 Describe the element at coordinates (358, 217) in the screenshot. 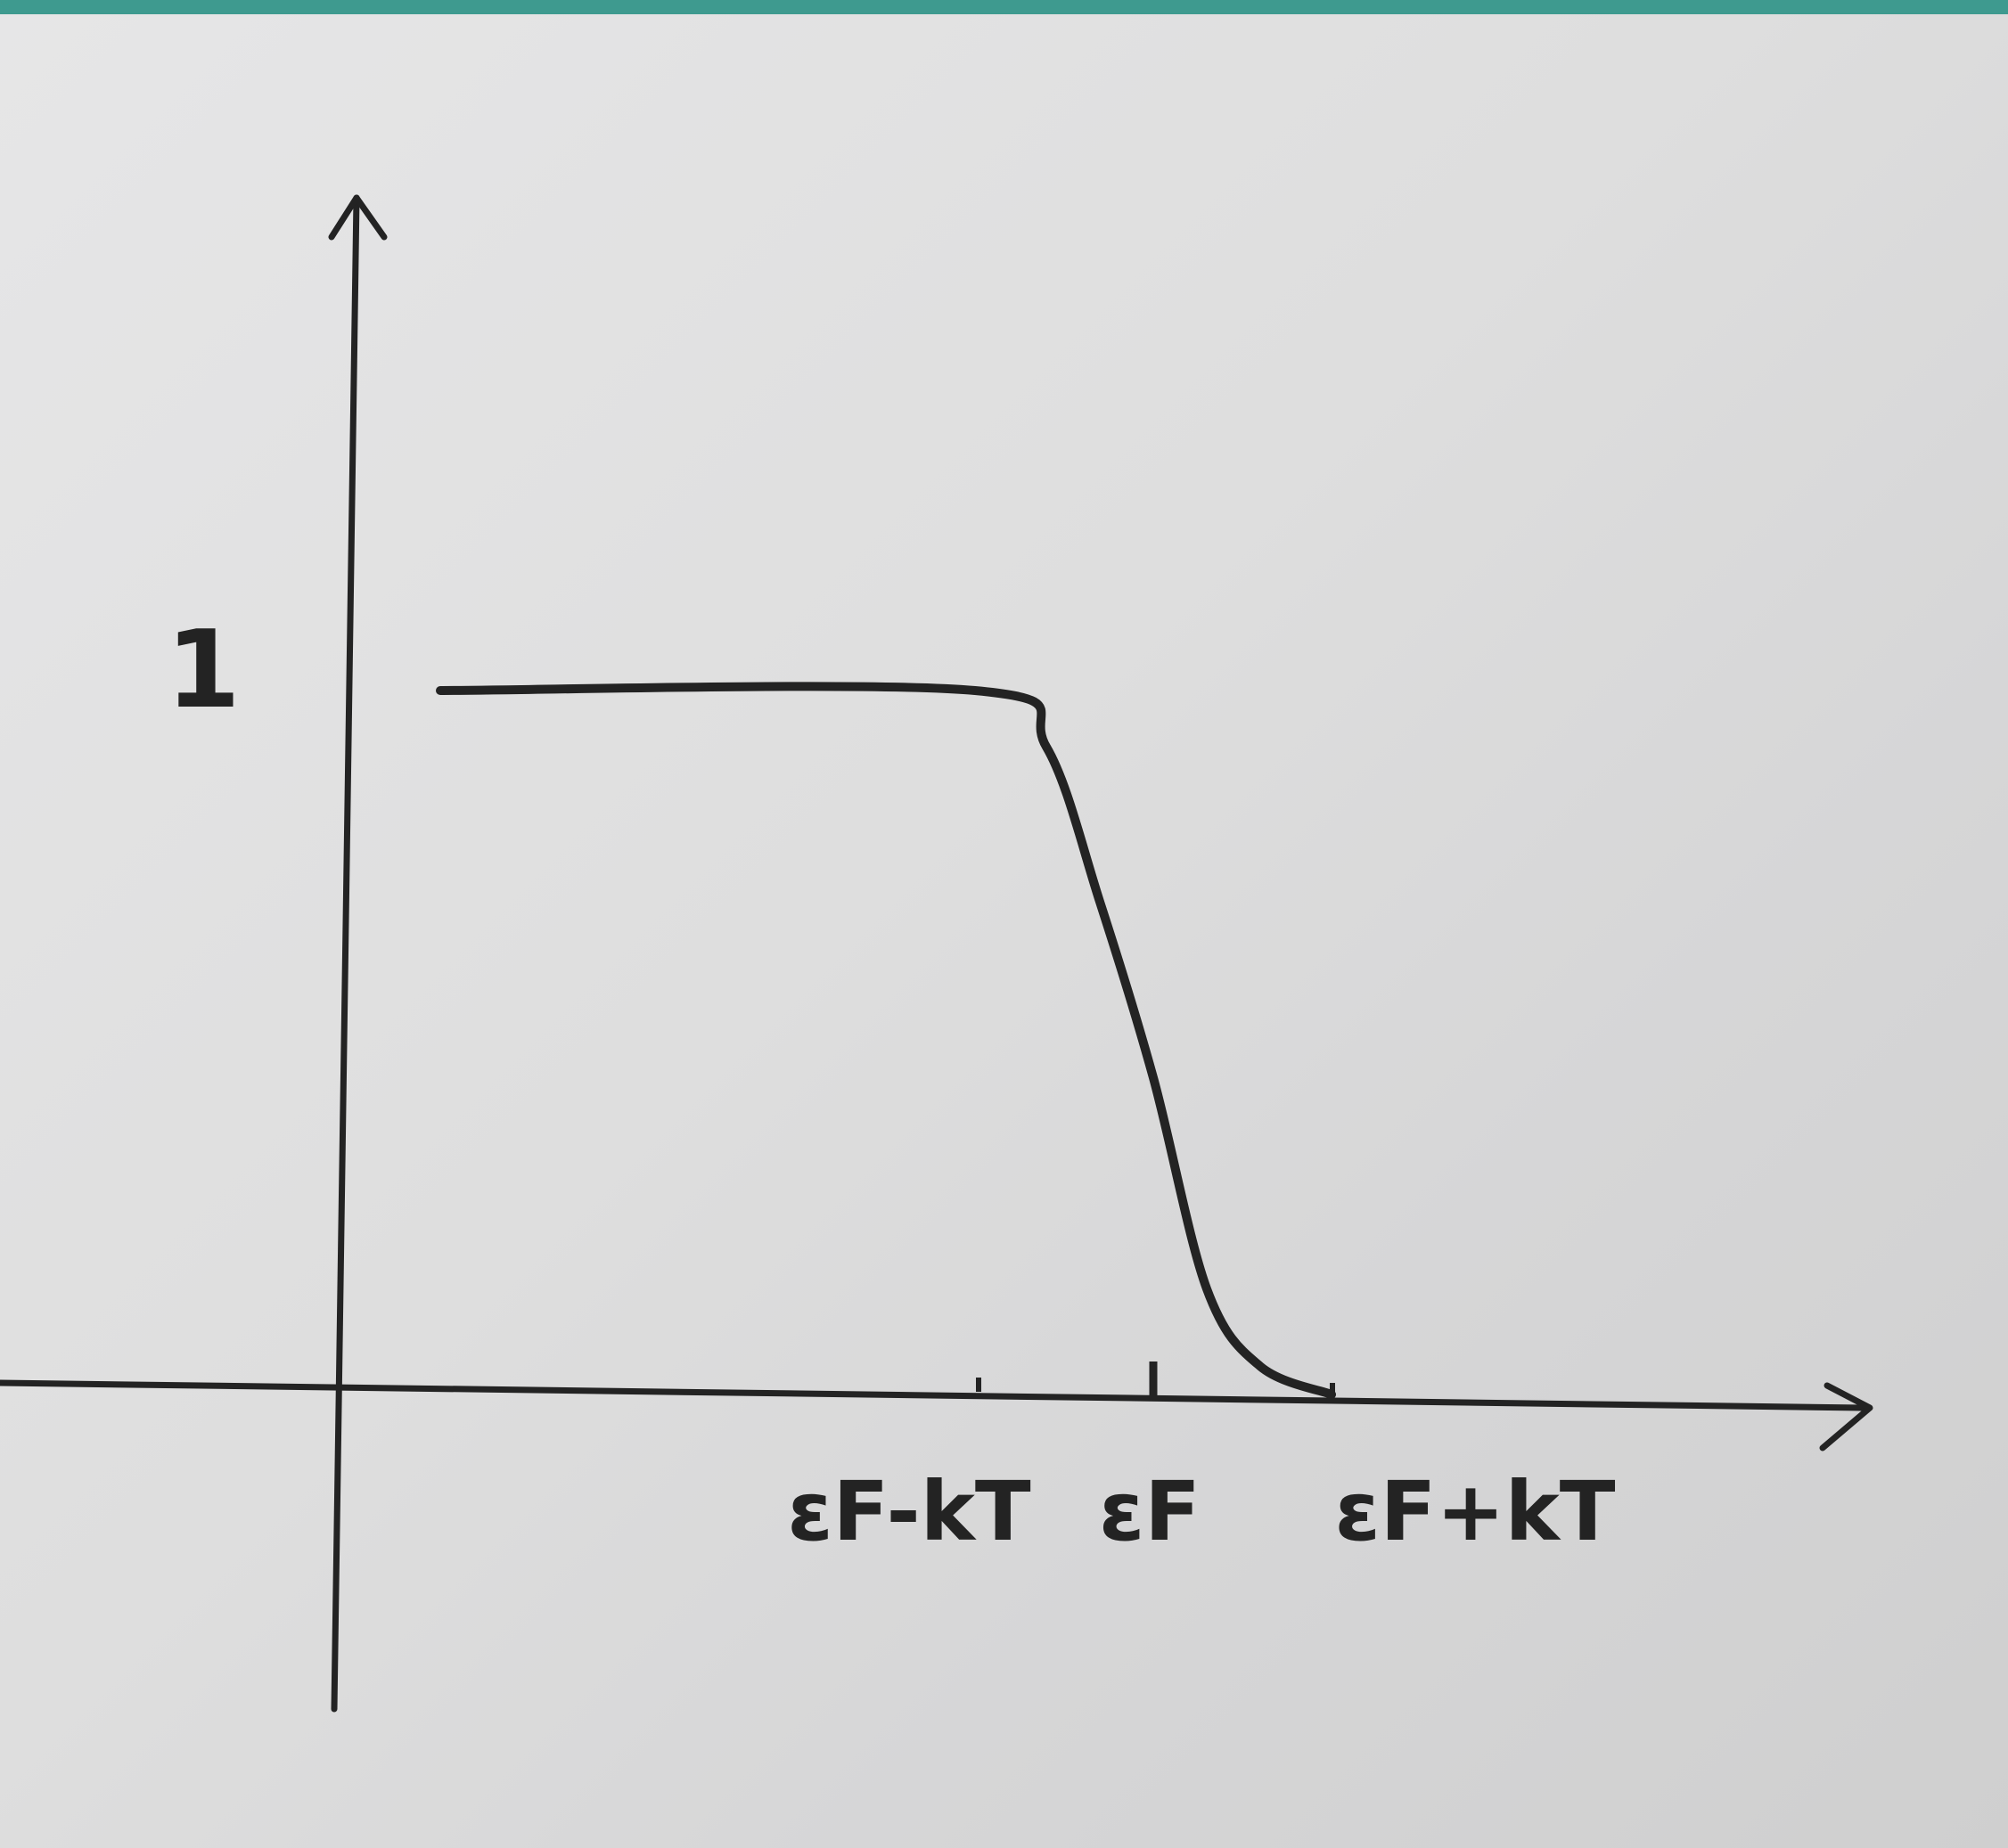

I see `y-axis-arrowhead` at that location.